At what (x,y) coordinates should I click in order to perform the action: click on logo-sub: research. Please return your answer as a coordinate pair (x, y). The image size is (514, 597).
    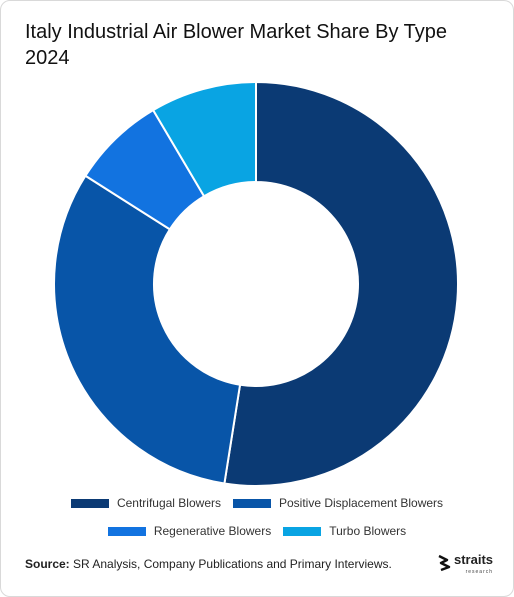
    Looking at the image, I should click on (479, 572).